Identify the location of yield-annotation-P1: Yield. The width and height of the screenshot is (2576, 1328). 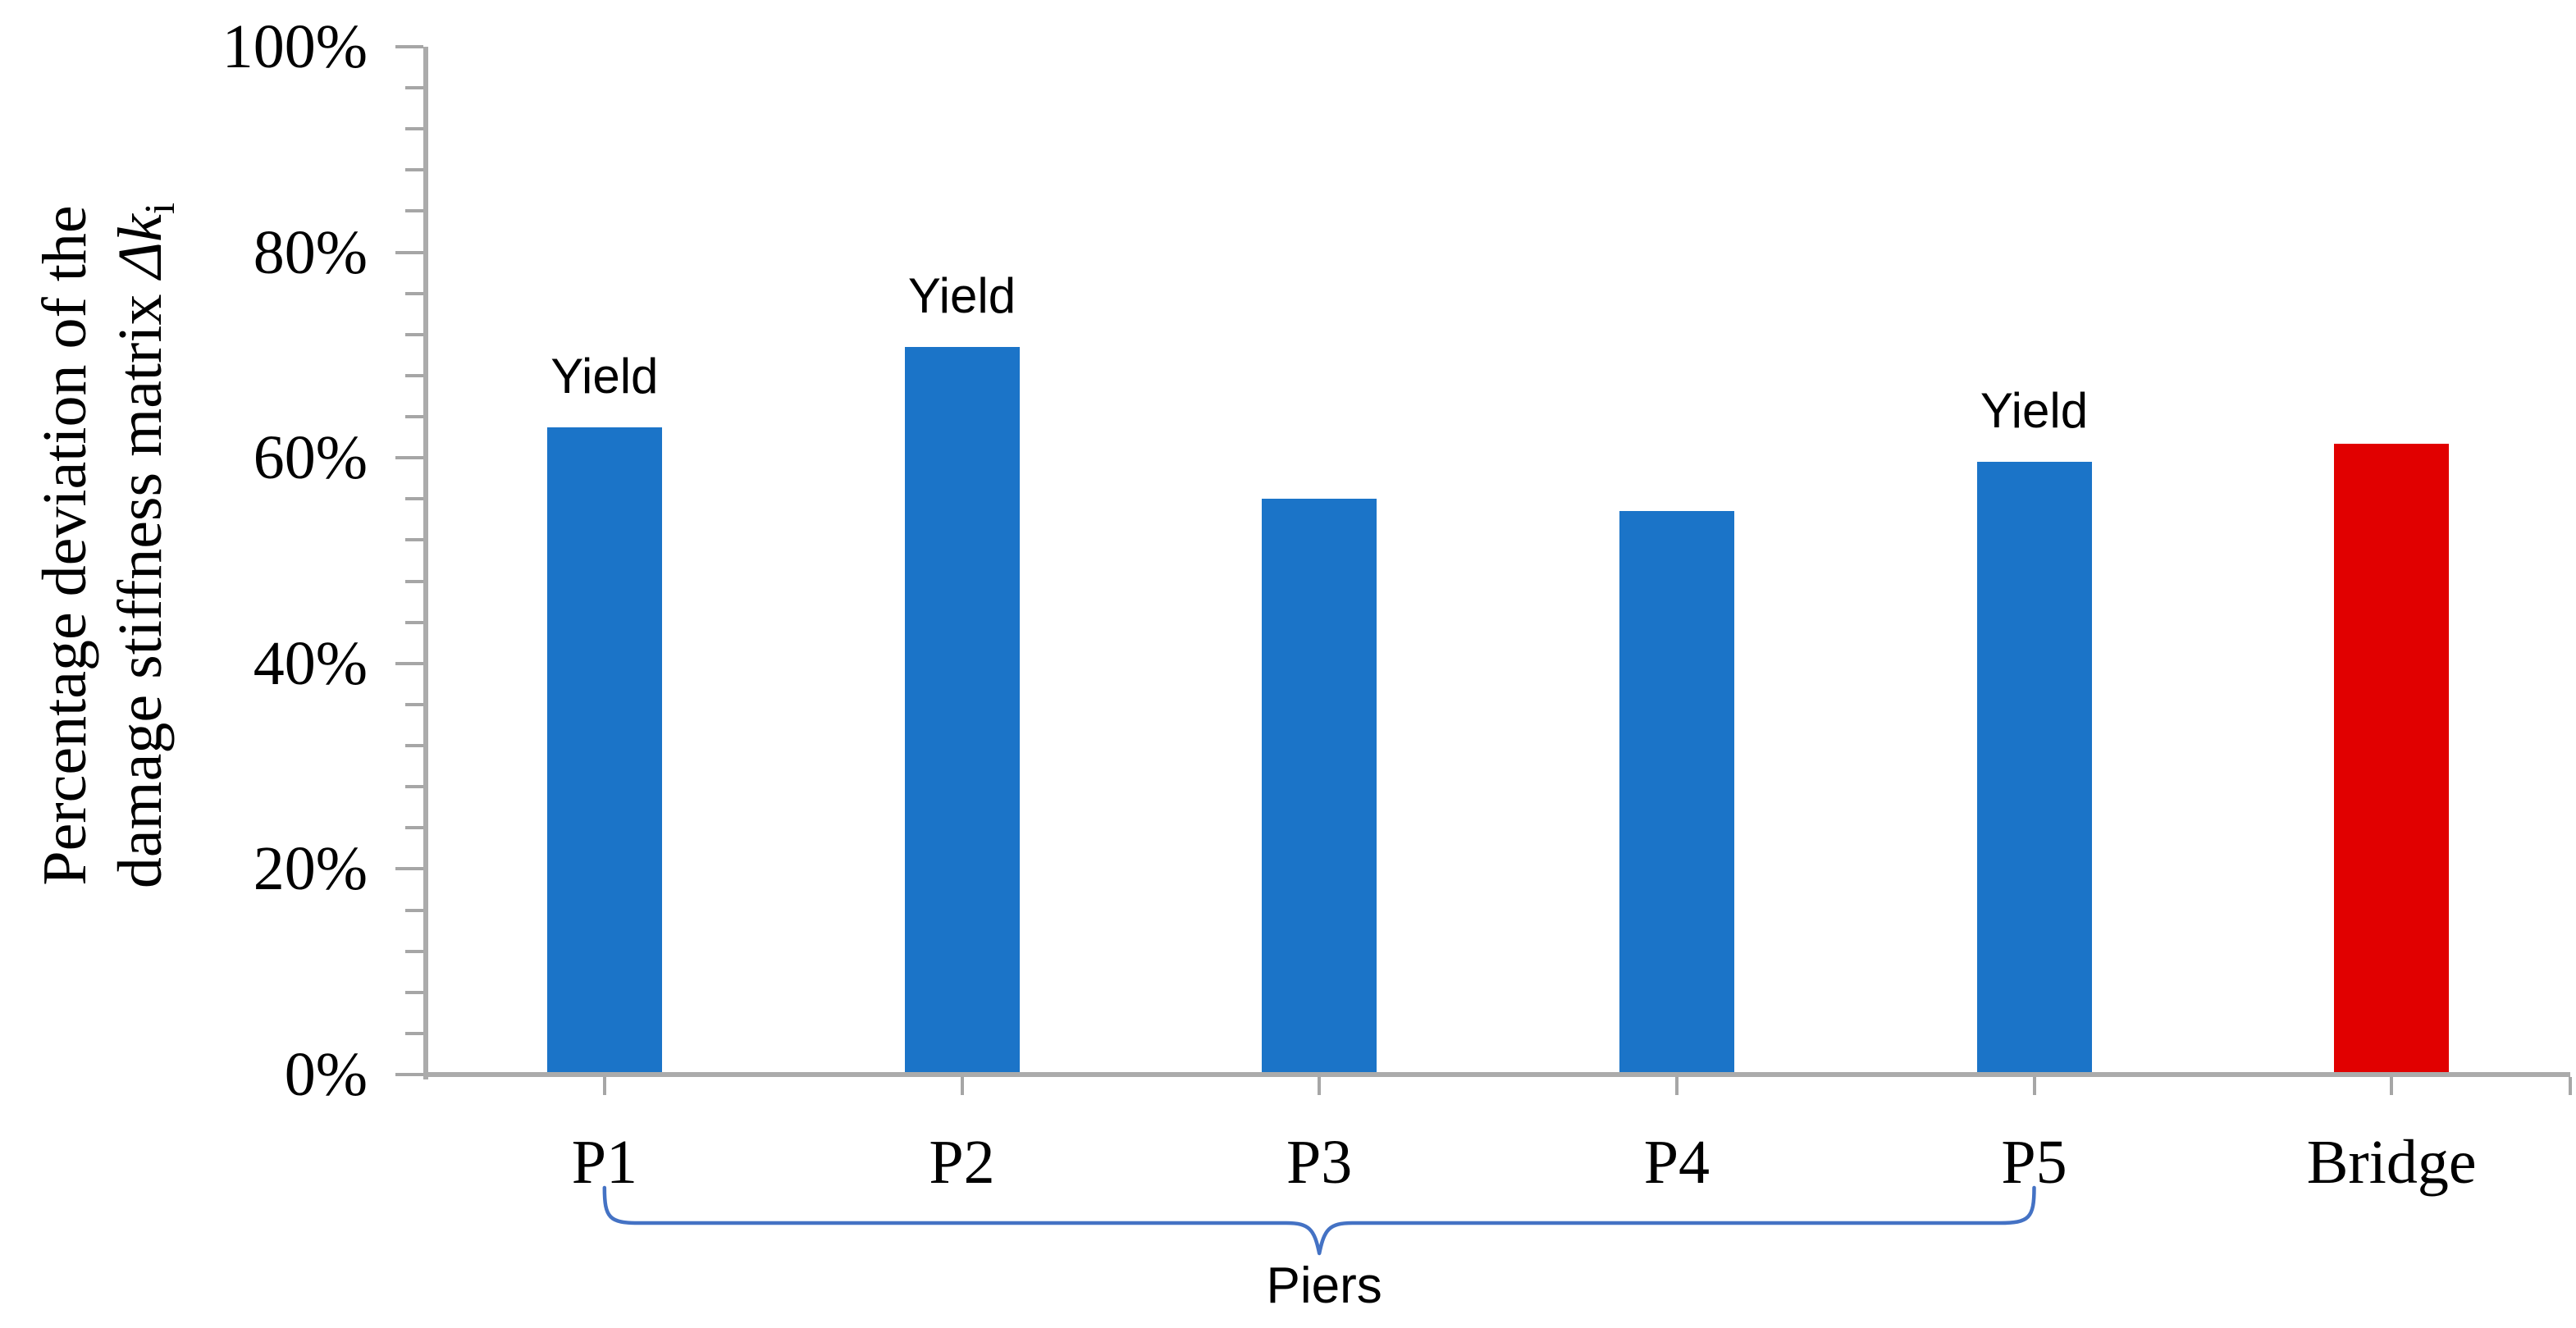
(604, 376).